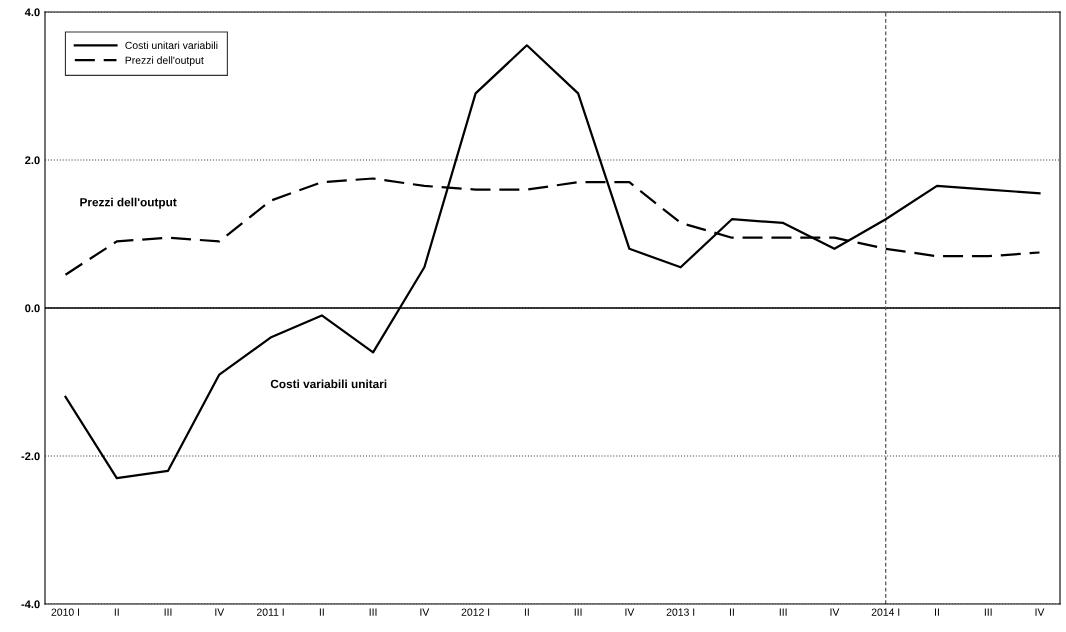 This screenshot has width=1066, height=632. Describe the element at coordinates (328, 384) in the screenshot. I see `annotation: Costi variabili unitari` at that location.